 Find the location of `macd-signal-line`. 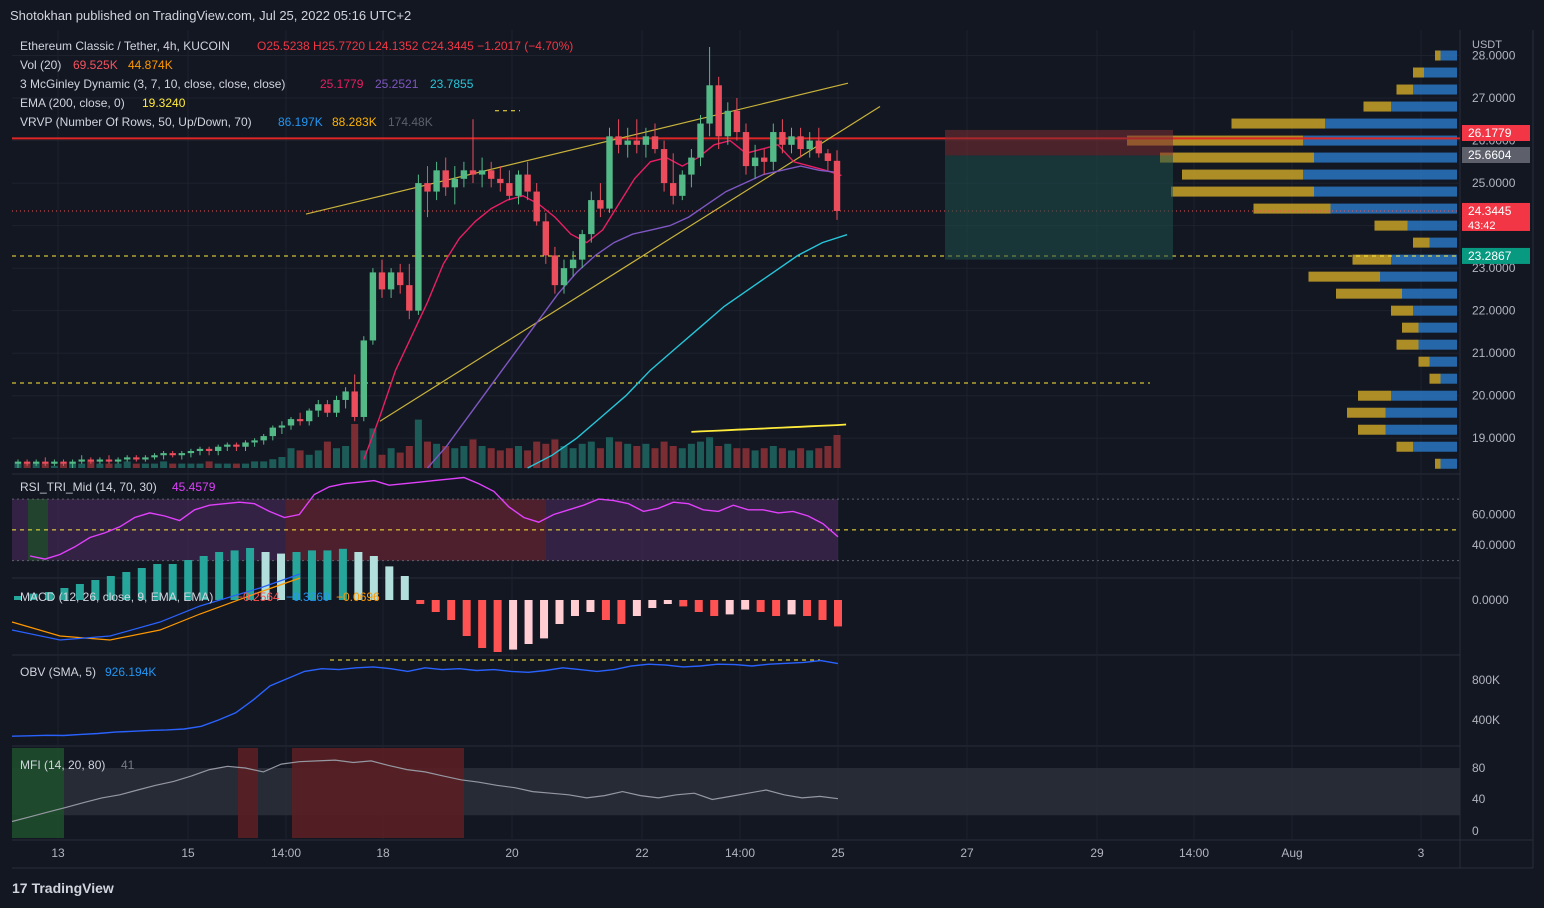

macd-signal-line is located at coordinates (156, 609).